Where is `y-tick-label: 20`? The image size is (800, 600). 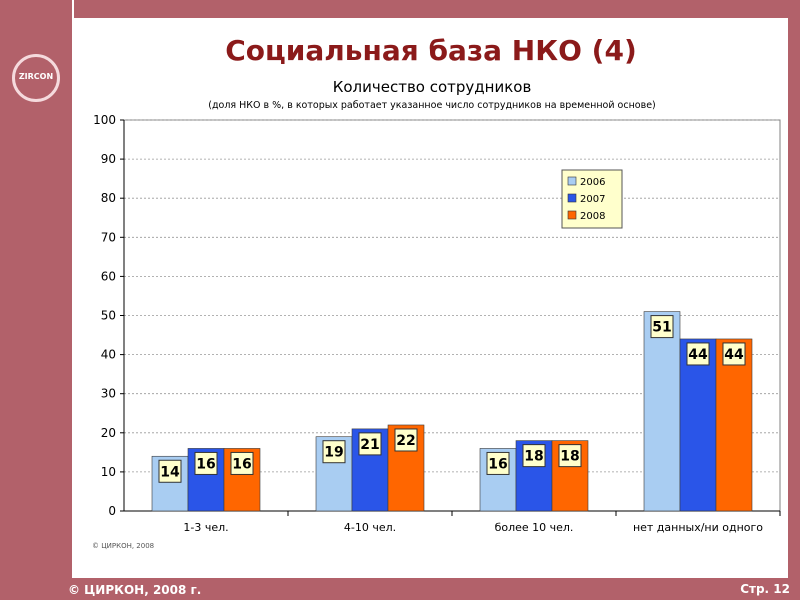
y-tick-label: 20 is located at coordinates (108, 433).